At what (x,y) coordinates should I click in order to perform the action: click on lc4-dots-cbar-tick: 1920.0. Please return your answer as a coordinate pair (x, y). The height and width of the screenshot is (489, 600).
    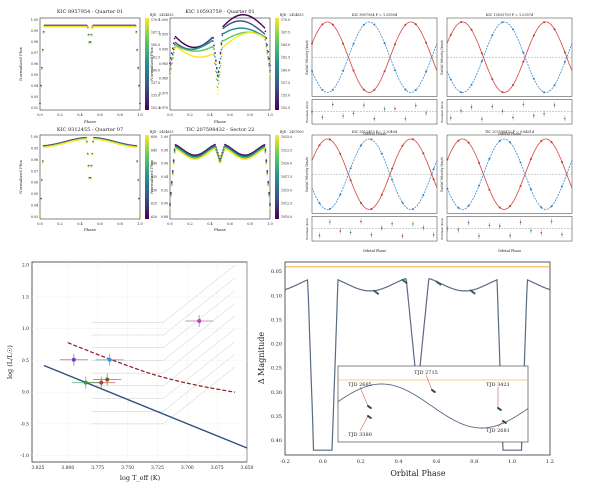
    Looking at the image, I should click on (286, 164).